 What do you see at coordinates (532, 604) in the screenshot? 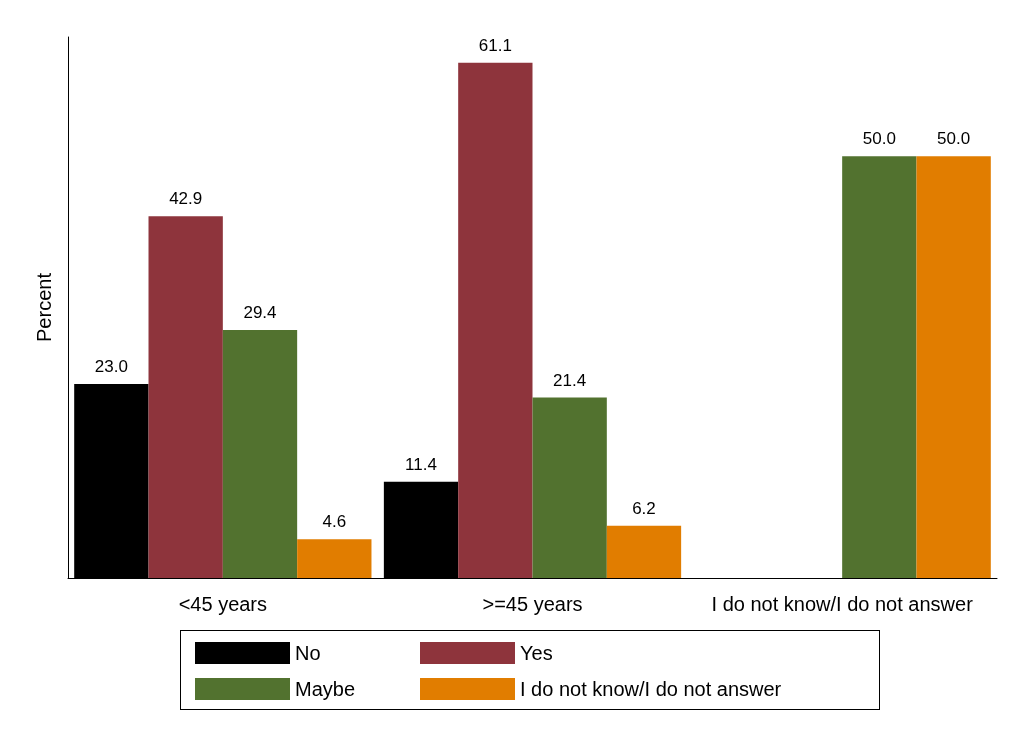
I see `x-tick-label: >=45 years` at bounding box center [532, 604].